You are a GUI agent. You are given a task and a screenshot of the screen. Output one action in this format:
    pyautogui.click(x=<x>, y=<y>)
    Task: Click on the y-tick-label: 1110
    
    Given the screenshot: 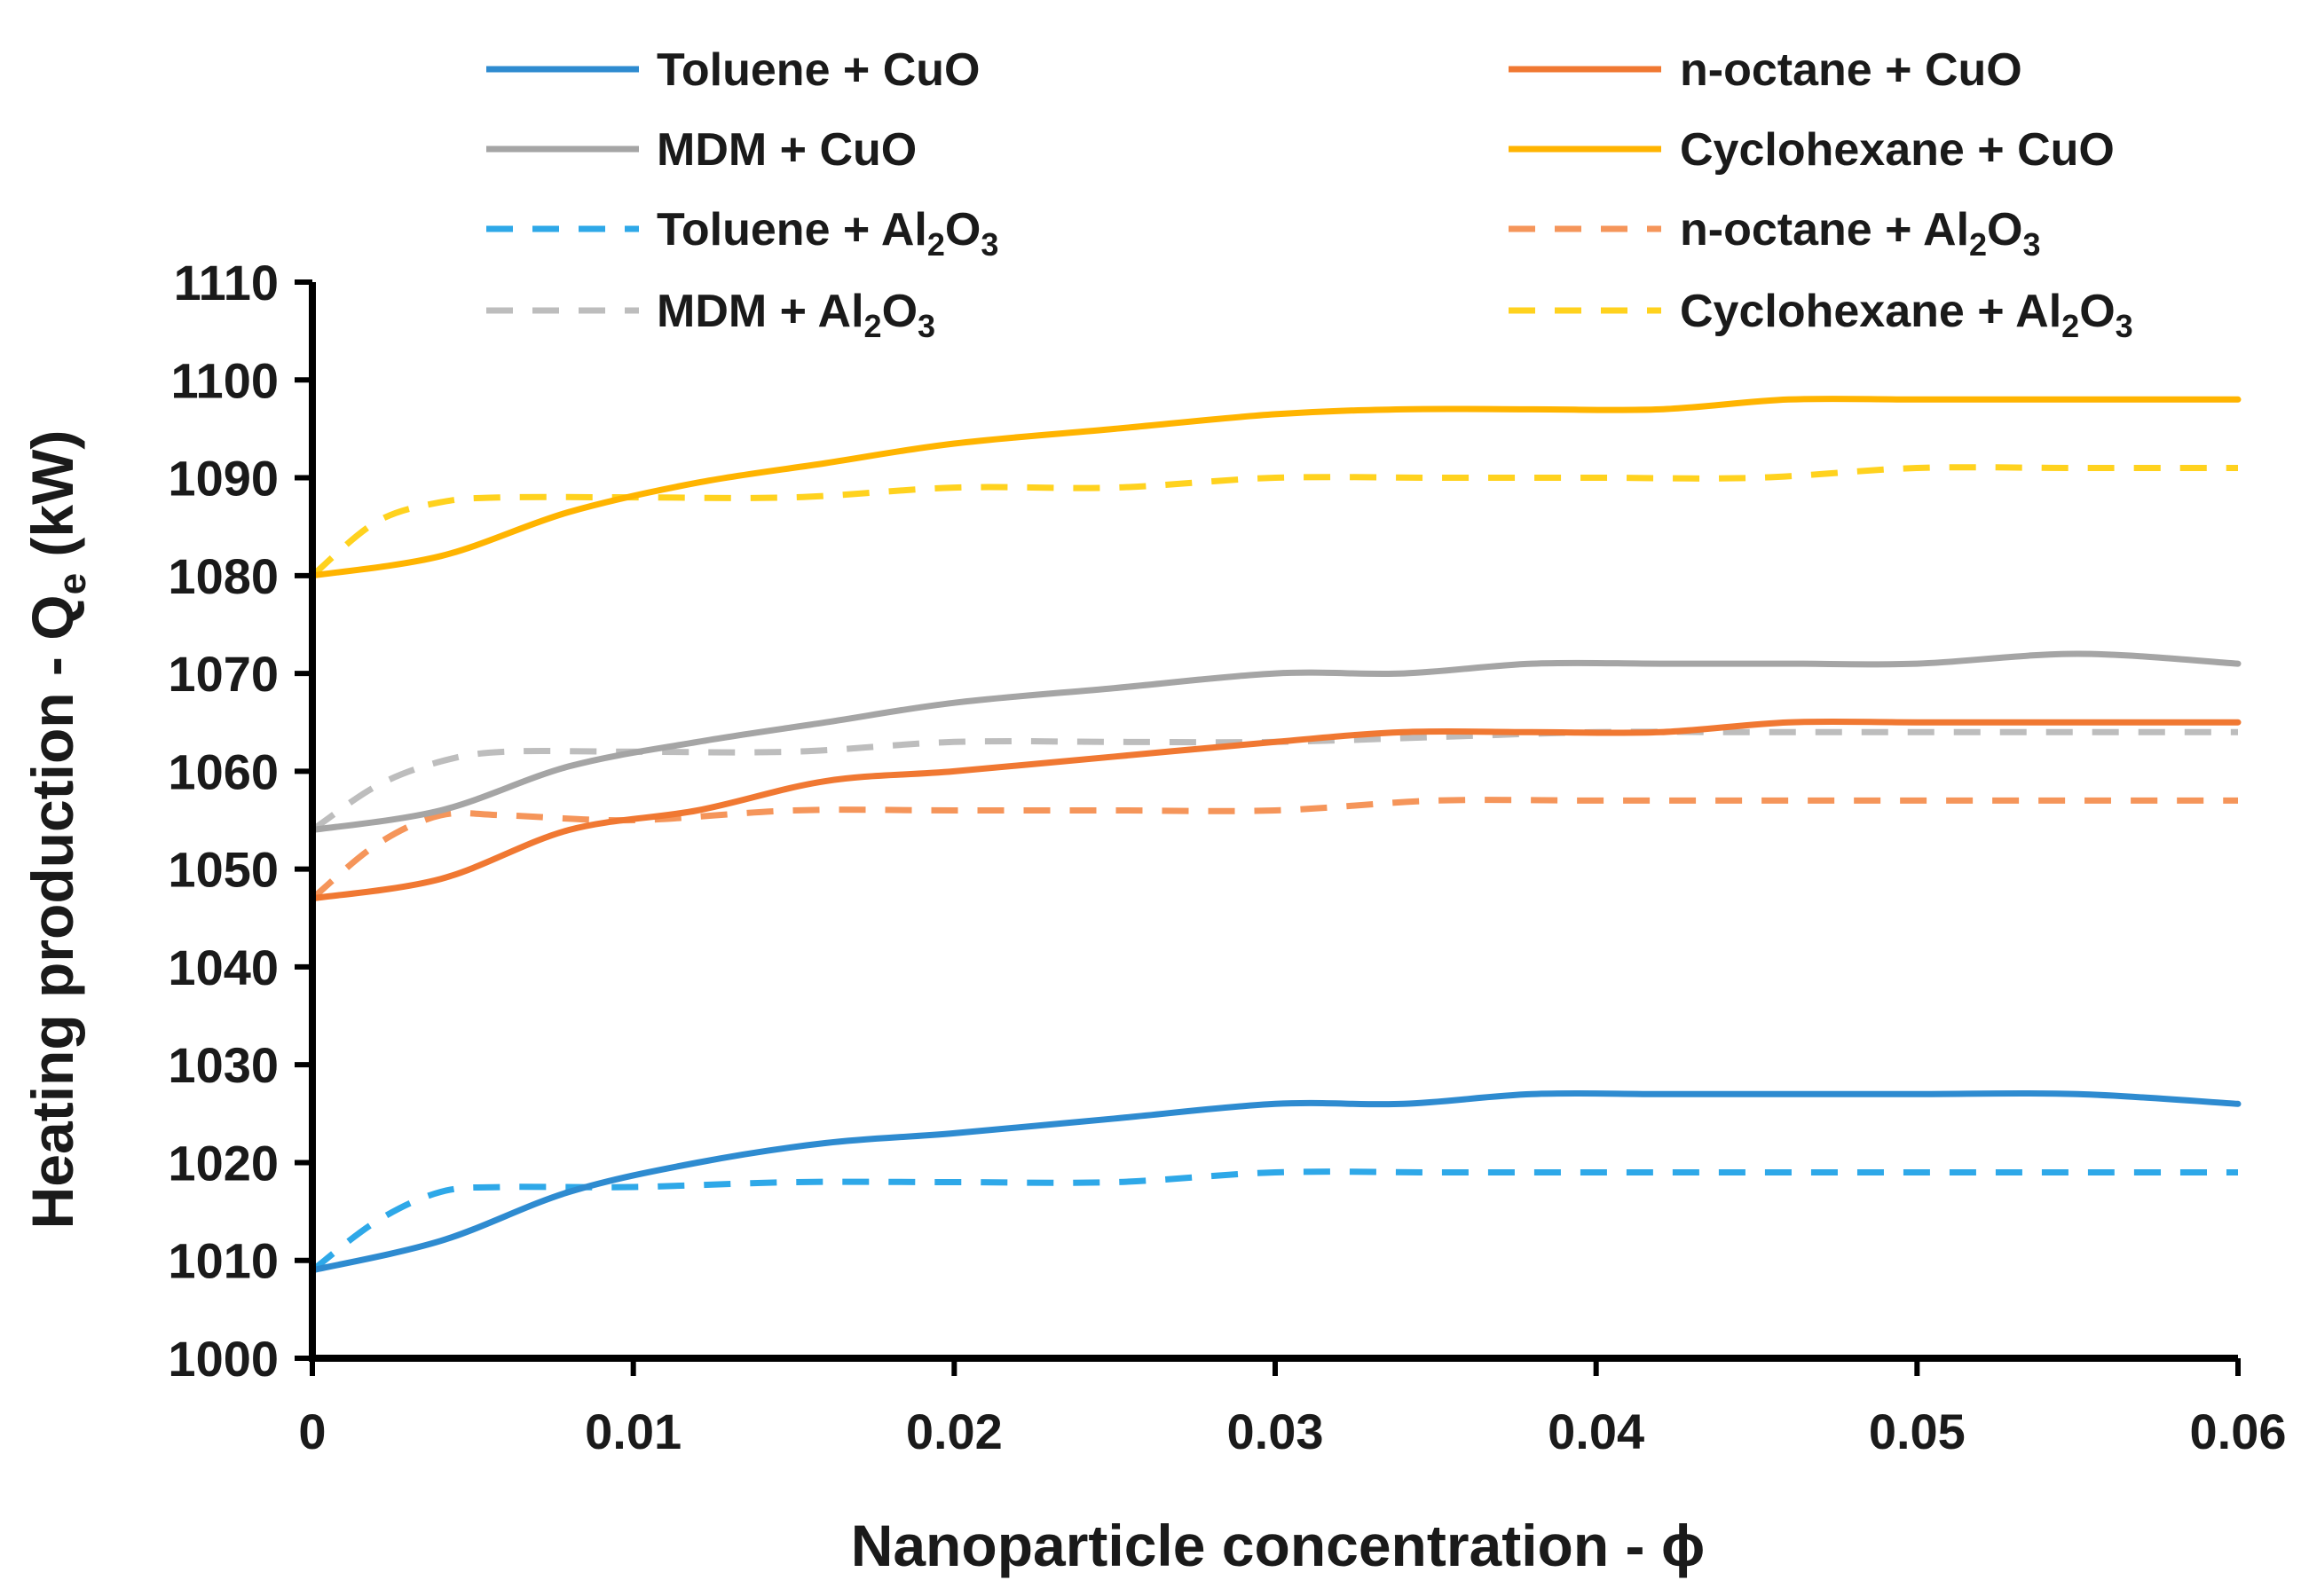 What is the action you would take?
    pyautogui.click(x=226, y=283)
    